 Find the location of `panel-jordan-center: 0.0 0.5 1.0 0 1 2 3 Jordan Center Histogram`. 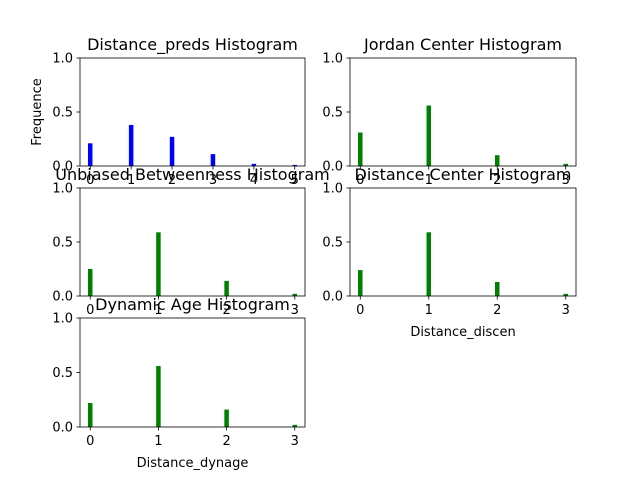

panel-jordan-center: 0.0 0.5 1.0 0 1 2 3 Jordan Center Histogram is located at coordinates (449, 111).